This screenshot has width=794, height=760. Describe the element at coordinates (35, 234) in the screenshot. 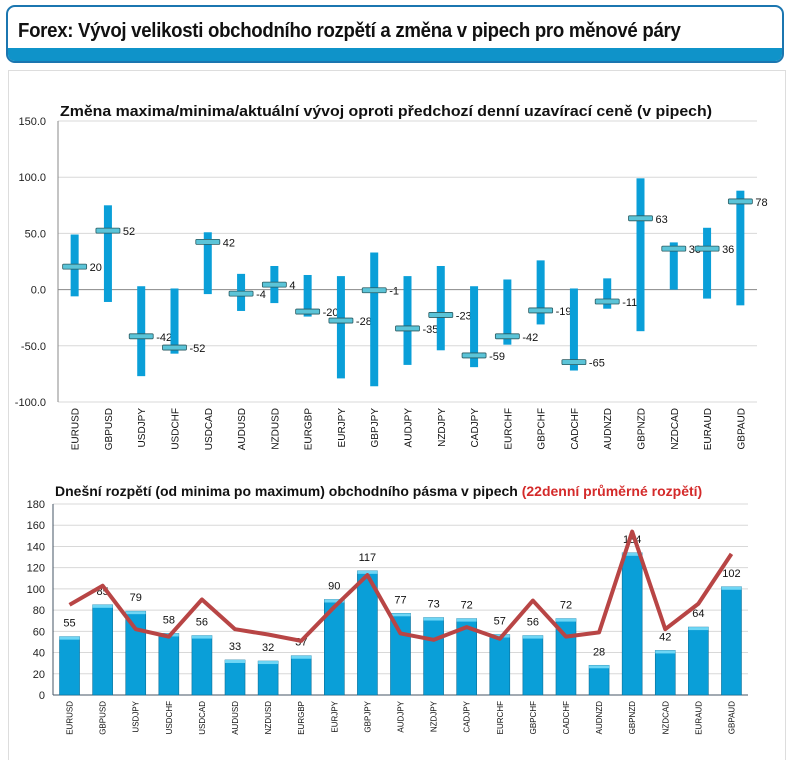

I see `y-tick-label: 50.0` at that location.